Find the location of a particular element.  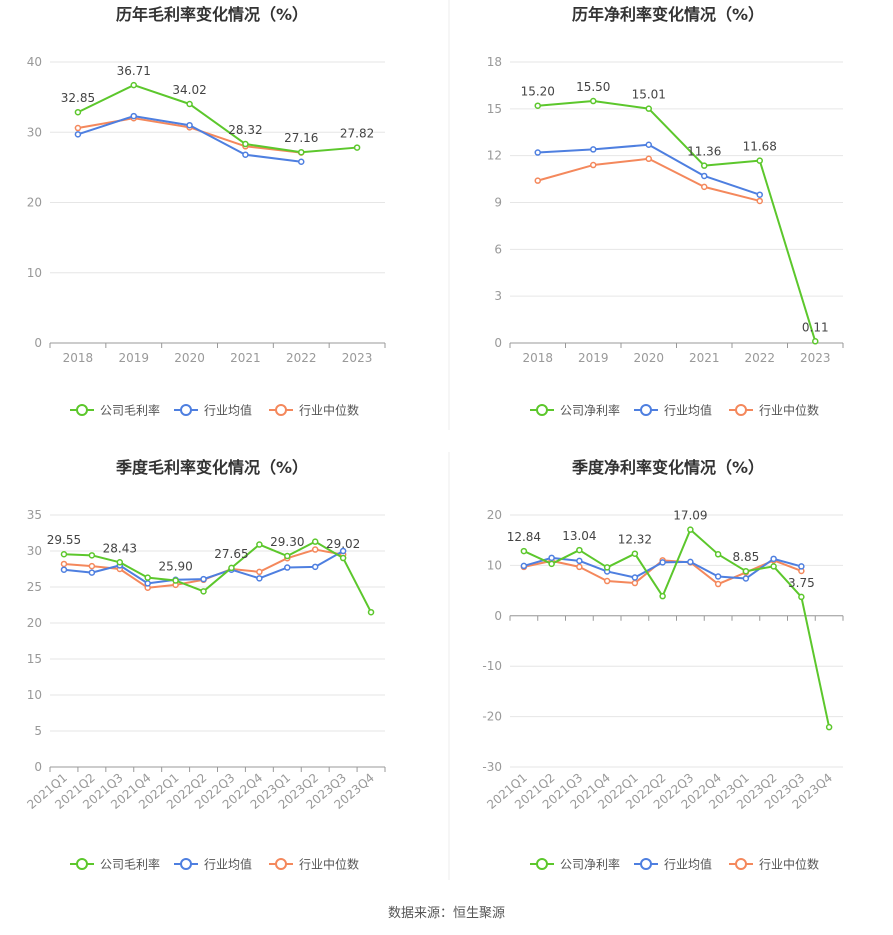

data-label: 15.01 is located at coordinates (649, 95).